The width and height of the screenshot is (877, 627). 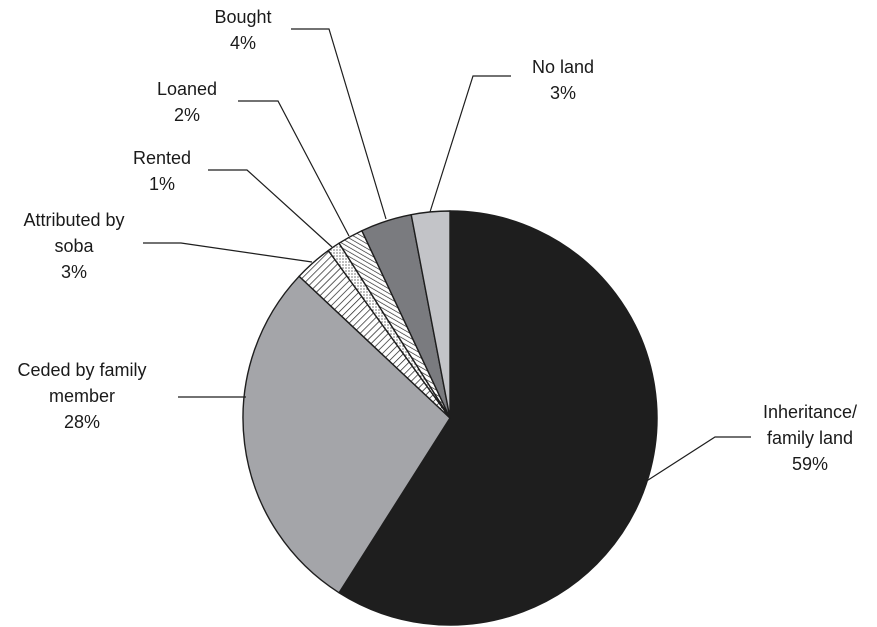 What do you see at coordinates (161, 184) in the screenshot?
I see `slice-value-rented: 1%` at bounding box center [161, 184].